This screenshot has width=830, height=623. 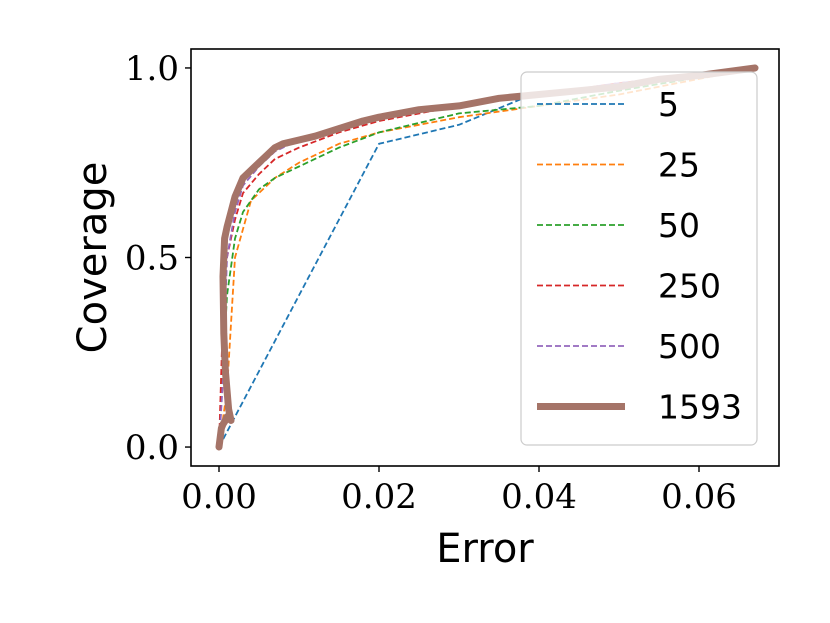 What do you see at coordinates (152, 448) in the screenshot?
I see `y-tick-label: 0.0` at bounding box center [152, 448].